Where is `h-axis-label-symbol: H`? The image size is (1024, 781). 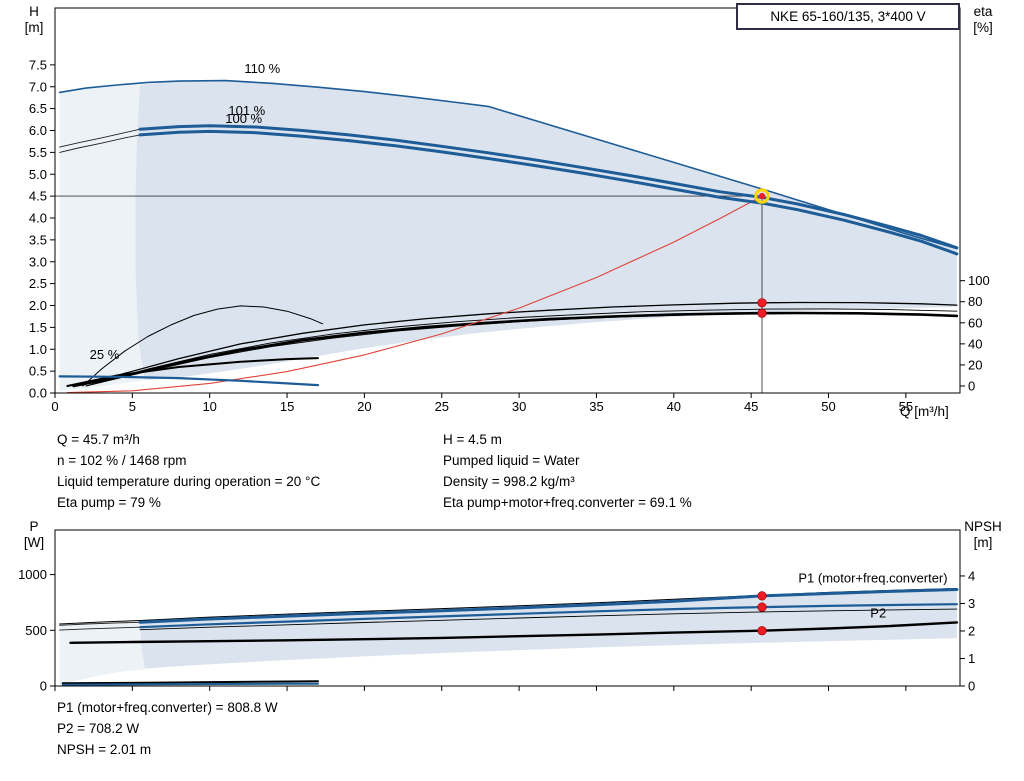
h-axis-label-symbol: H is located at coordinates (34, 11).